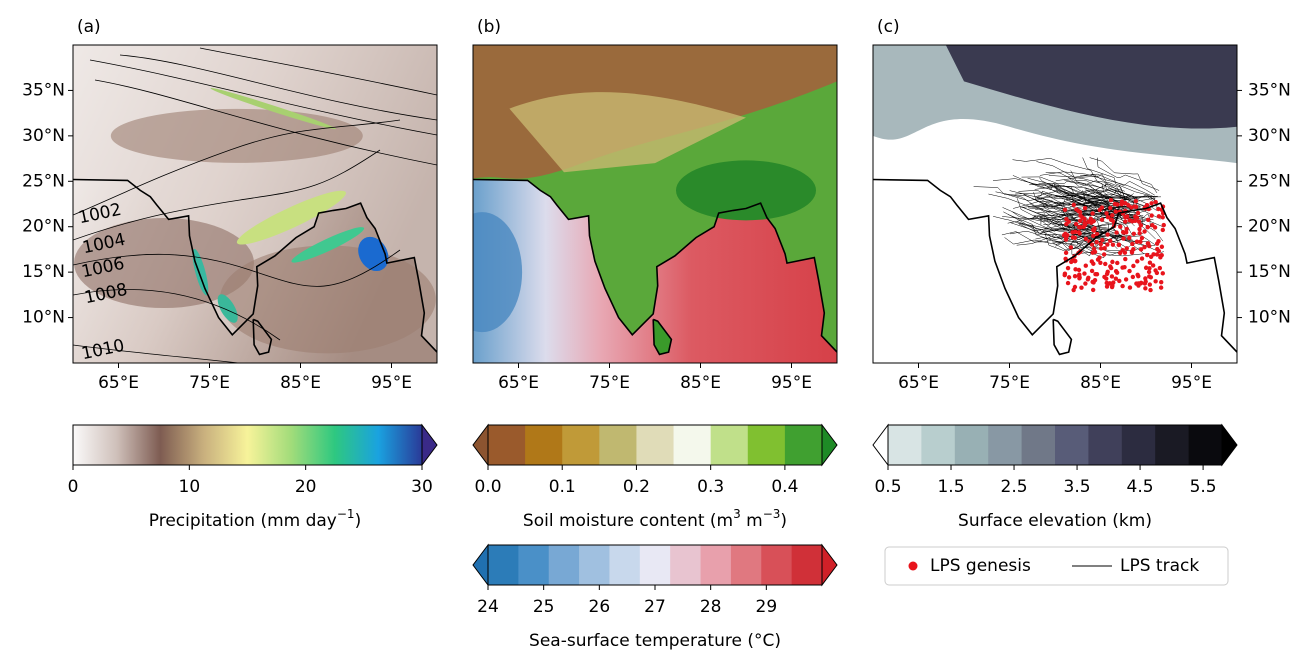 The width and height of the screenshot is (1303, 655). Describe the element at coordinates (627, 132) in the screenshot. I see `transition` at that location.